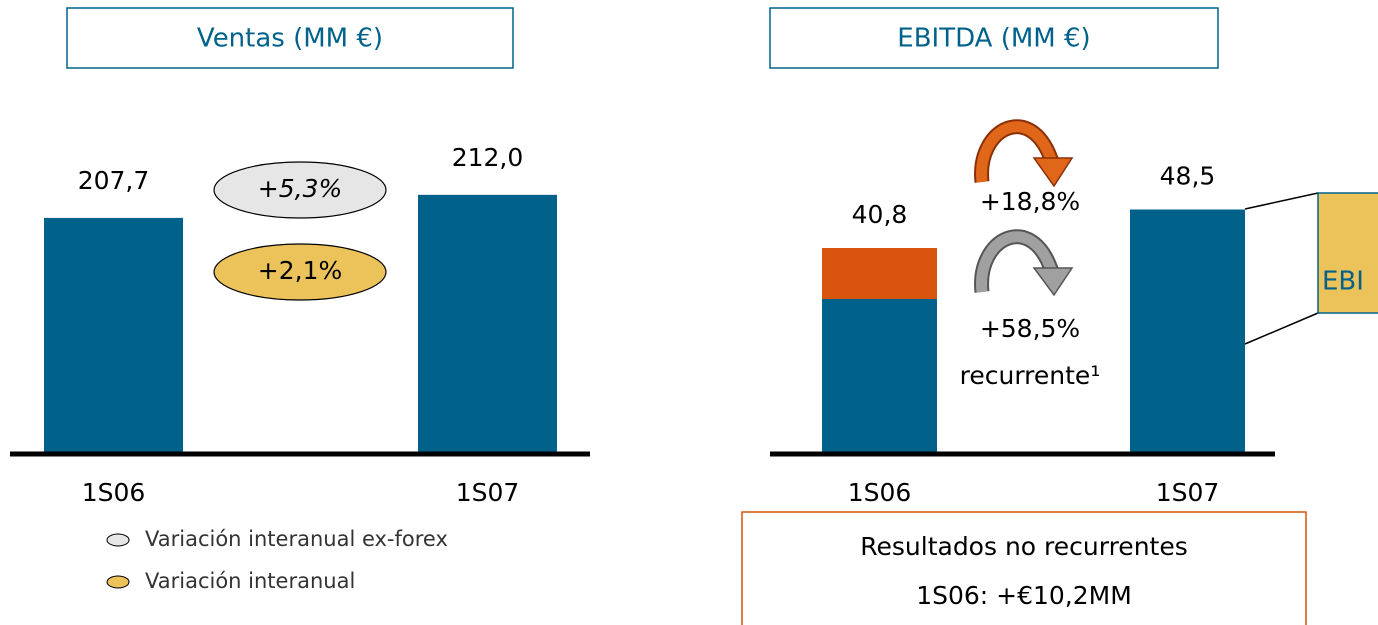 The height and width of the screenshot is (625, 1378). Describe the element at coordinates (1347, 253) in the screenshot. I see `callout-box` at that location.